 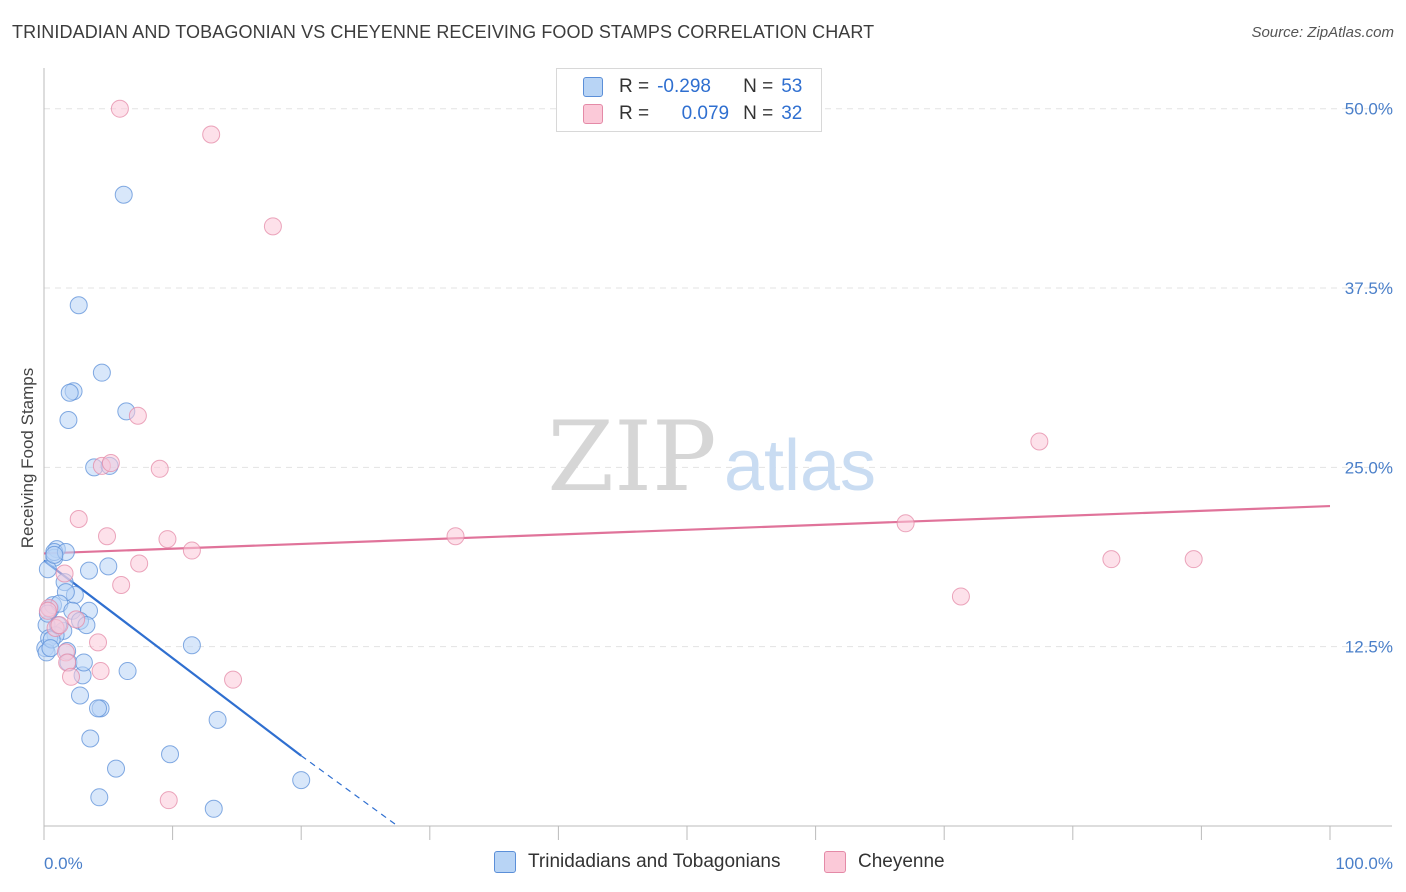 What do you see at coordinates (631, 457) in the screenshot?
I see `watermark-zip: ZIP` at bounding box center [631, 457].